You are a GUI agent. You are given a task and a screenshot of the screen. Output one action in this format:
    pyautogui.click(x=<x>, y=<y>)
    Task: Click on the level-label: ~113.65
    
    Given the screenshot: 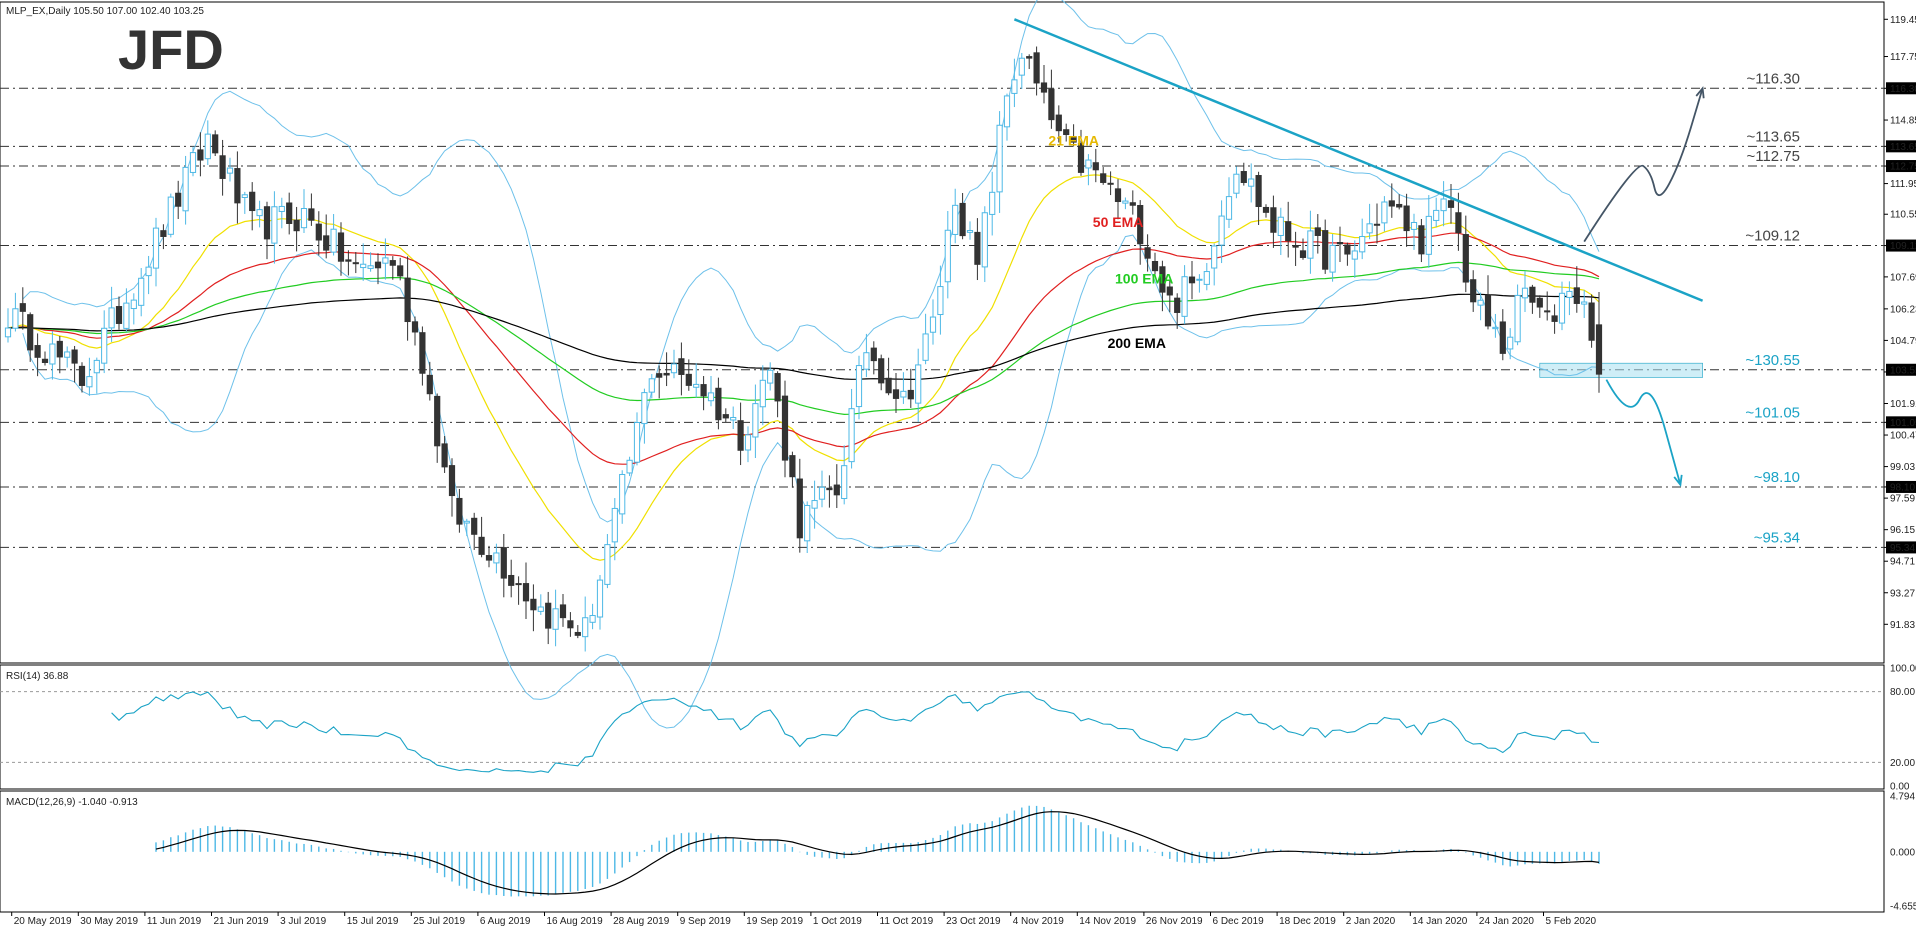 What is the action you would take?
    pyautogui.click(x=1773, y=136)
    